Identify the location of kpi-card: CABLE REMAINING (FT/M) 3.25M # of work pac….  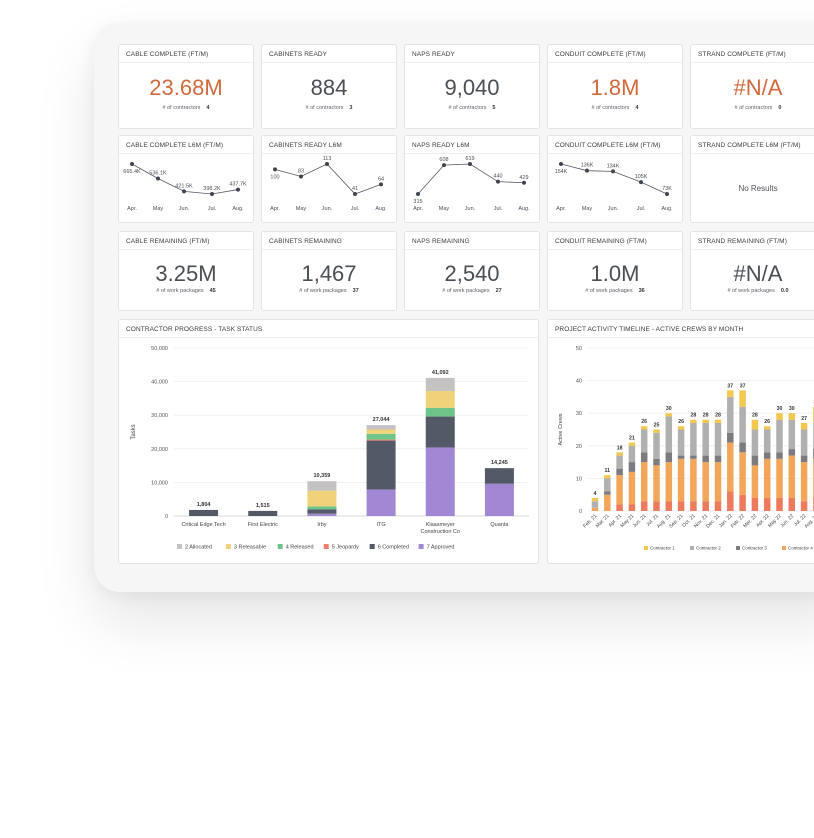
(186, 271).